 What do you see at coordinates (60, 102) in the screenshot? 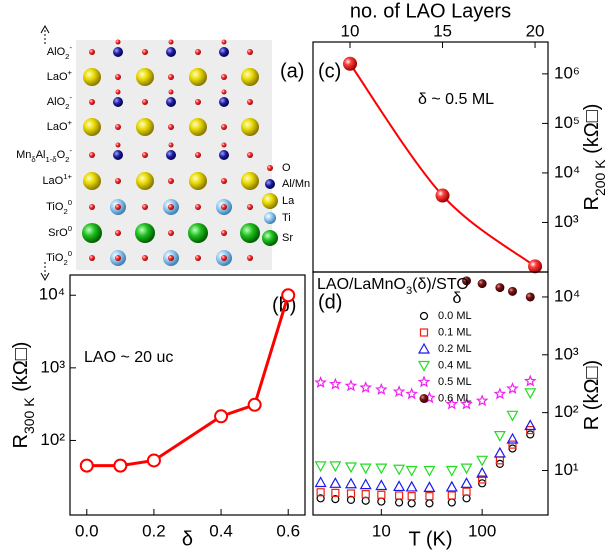
I see `layer-label: AlO2-` at bounding box center [60, 102].